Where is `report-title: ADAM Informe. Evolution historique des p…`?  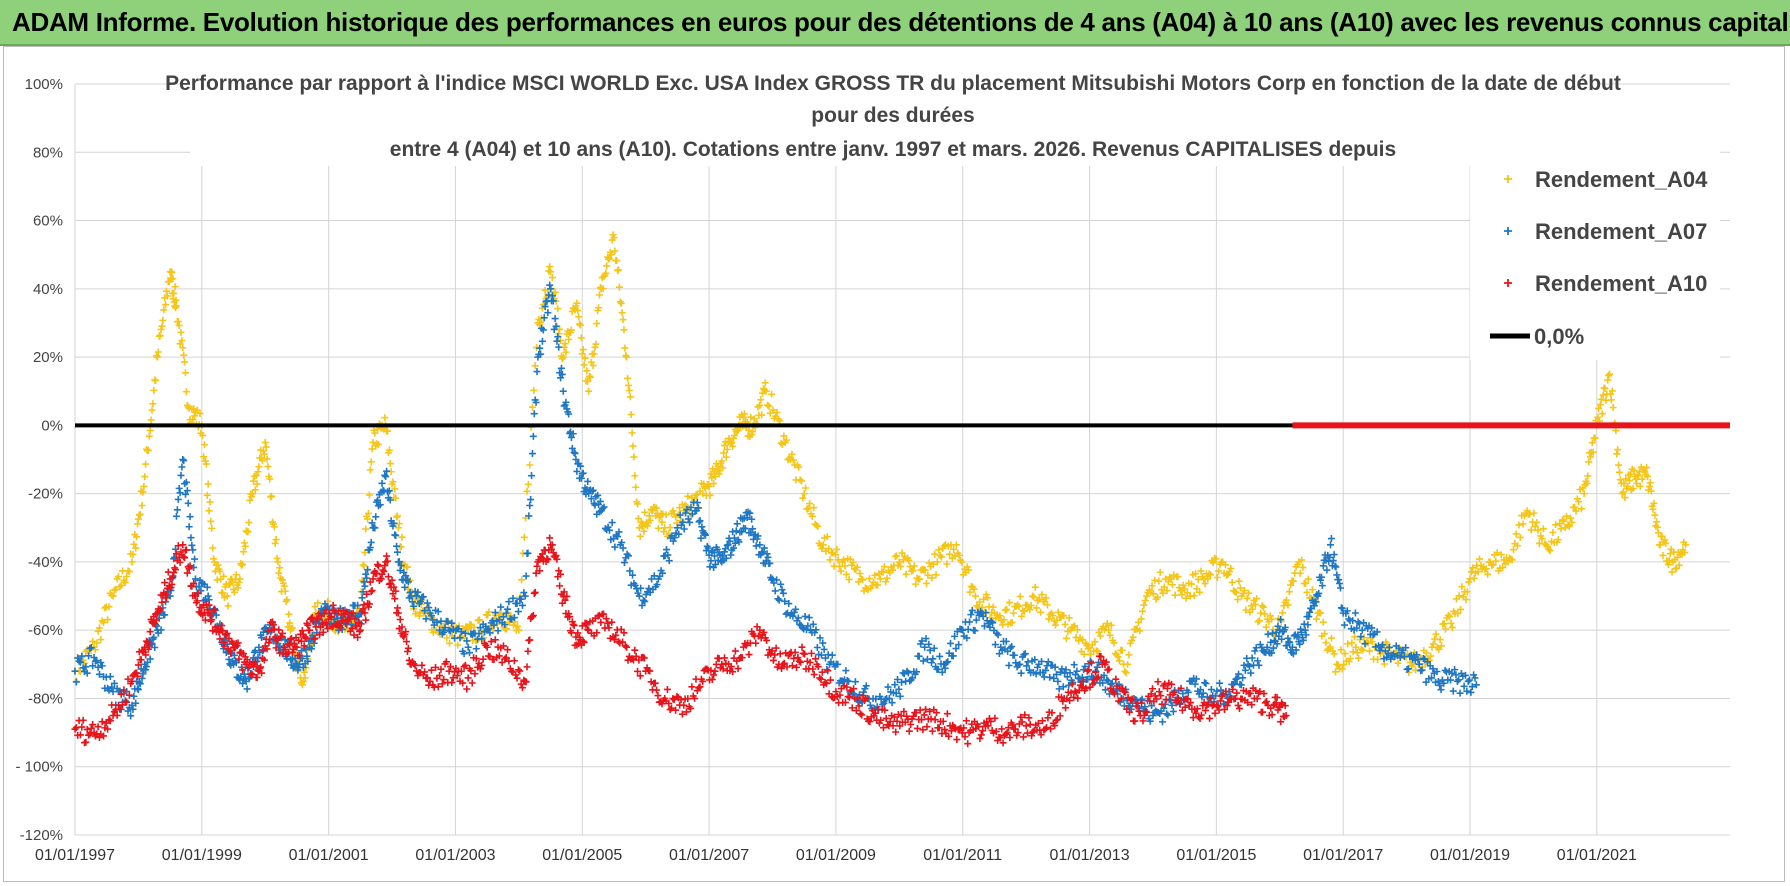
report-title: ADAM Informe. Evolution historique des p… is located at coordinates (901, 22).